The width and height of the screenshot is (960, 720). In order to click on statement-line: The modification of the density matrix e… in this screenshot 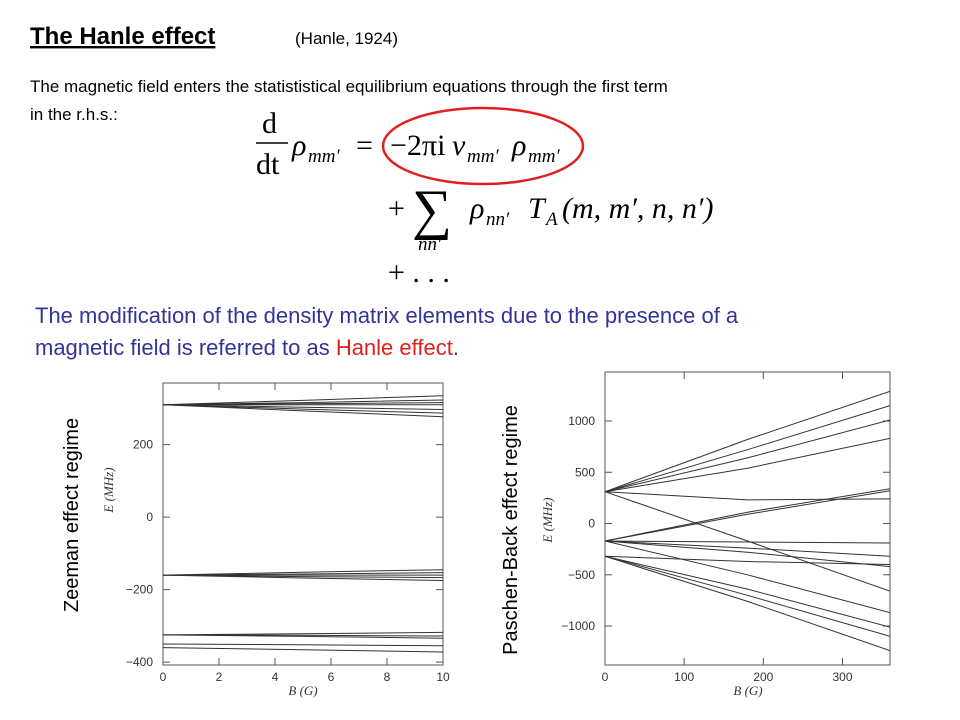, I will do `click(387, 315)`.